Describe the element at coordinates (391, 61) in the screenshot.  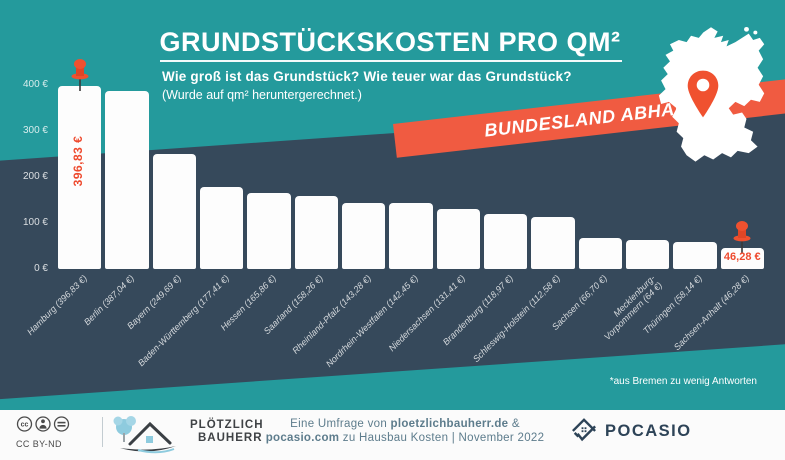
I see `title-underline` at that location.